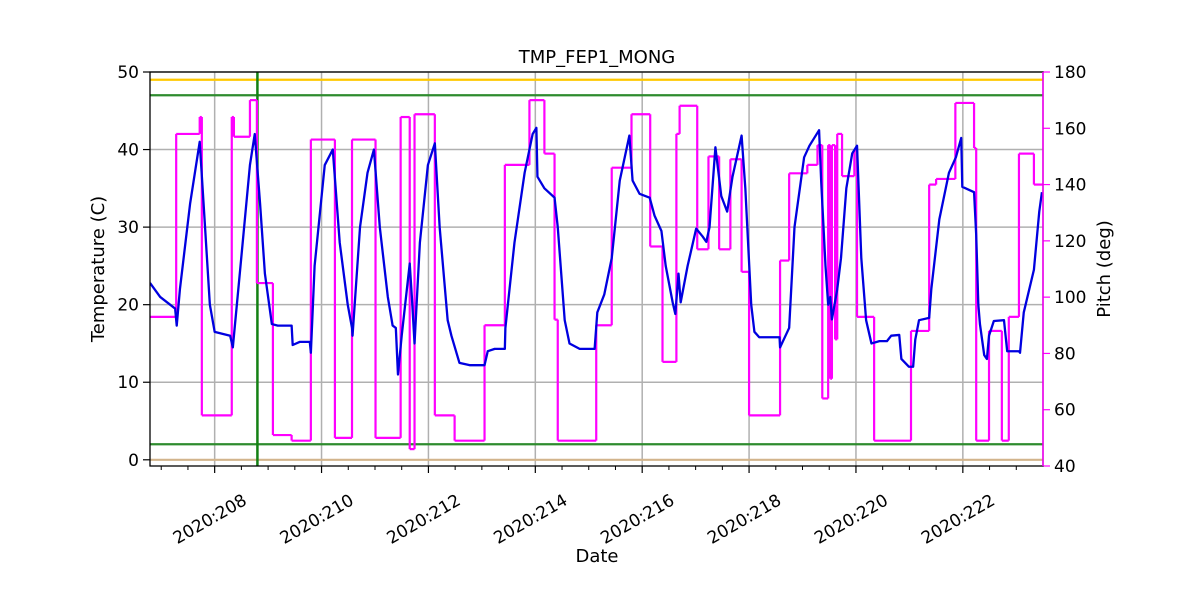  I want to click on y2-axis-label: Pitch (deg), so click(1104, 269).